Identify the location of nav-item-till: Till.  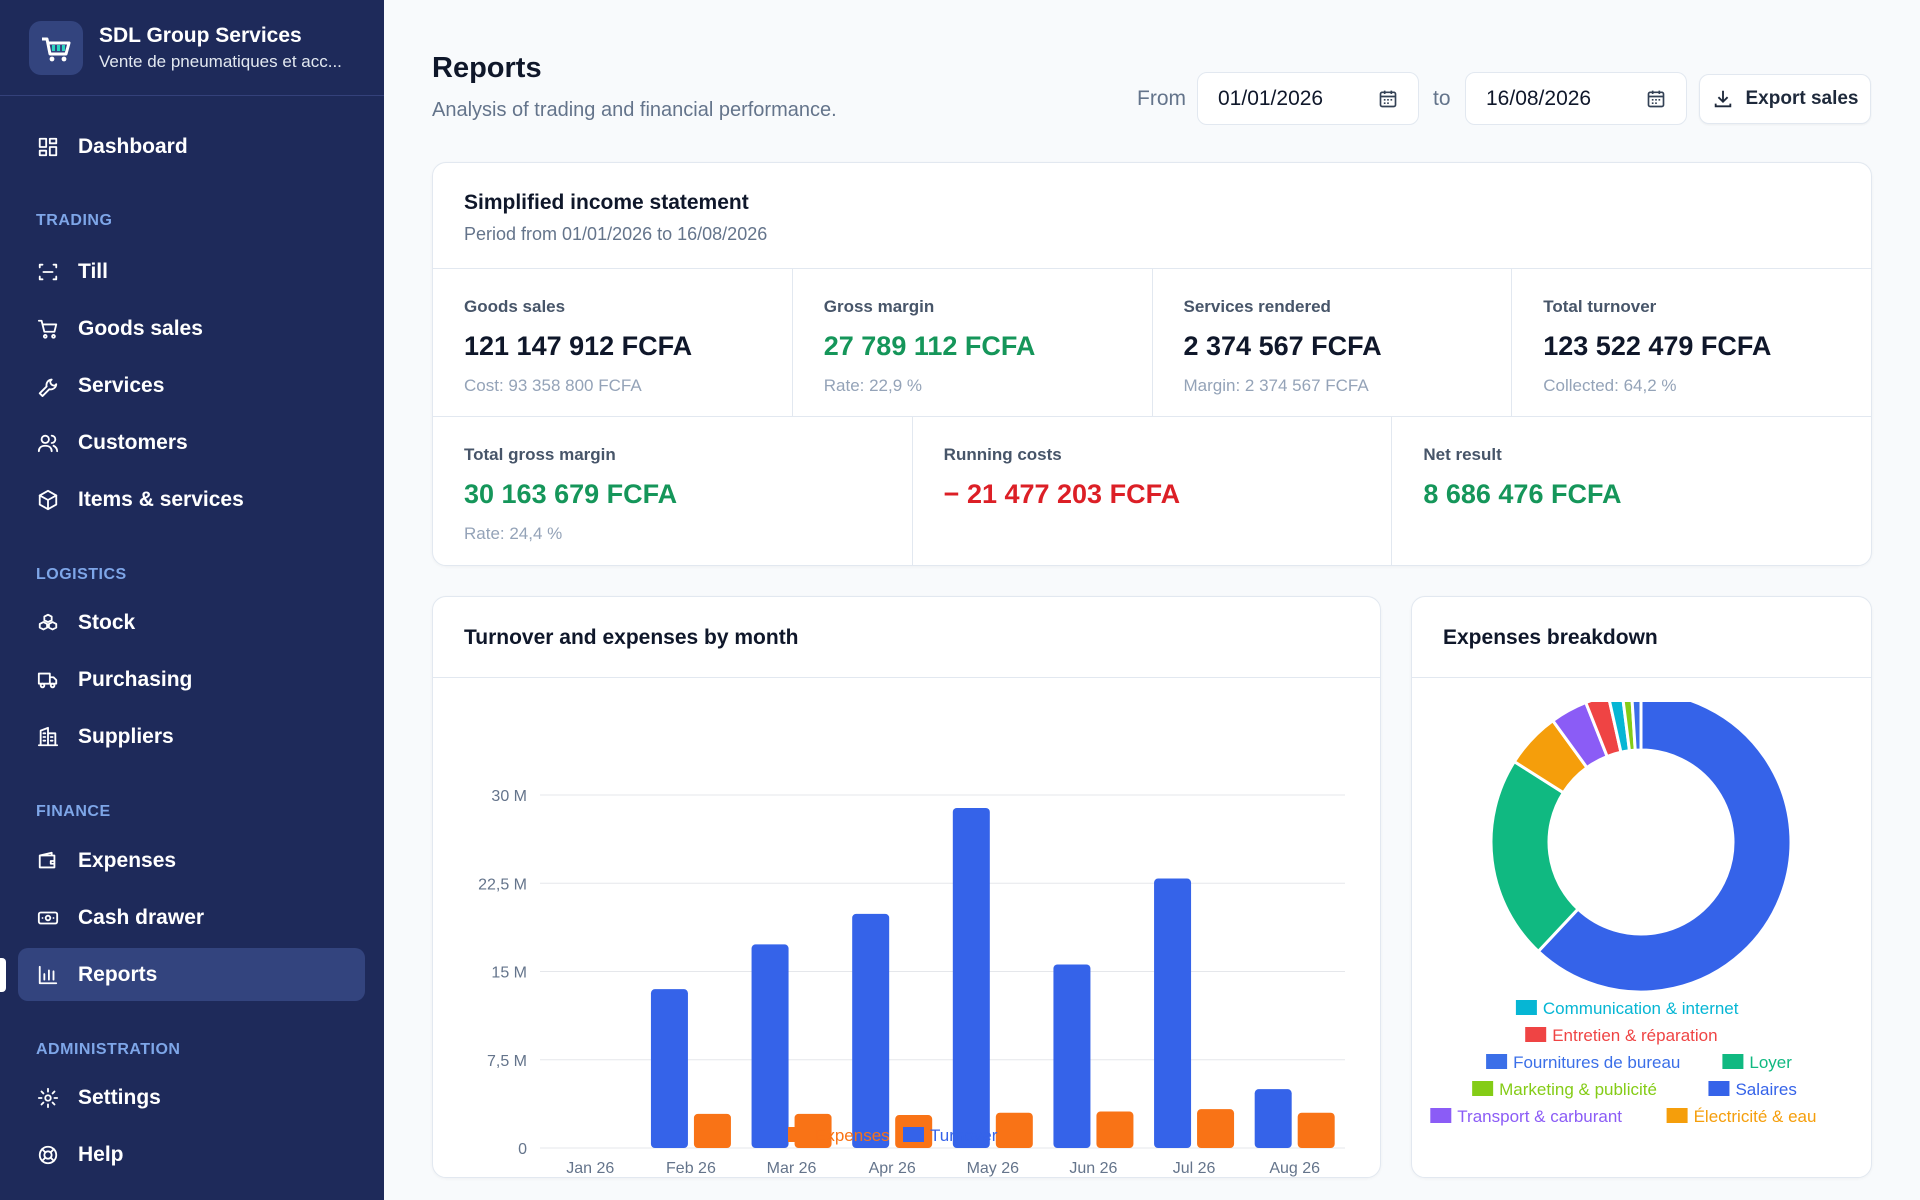
(191, 271).